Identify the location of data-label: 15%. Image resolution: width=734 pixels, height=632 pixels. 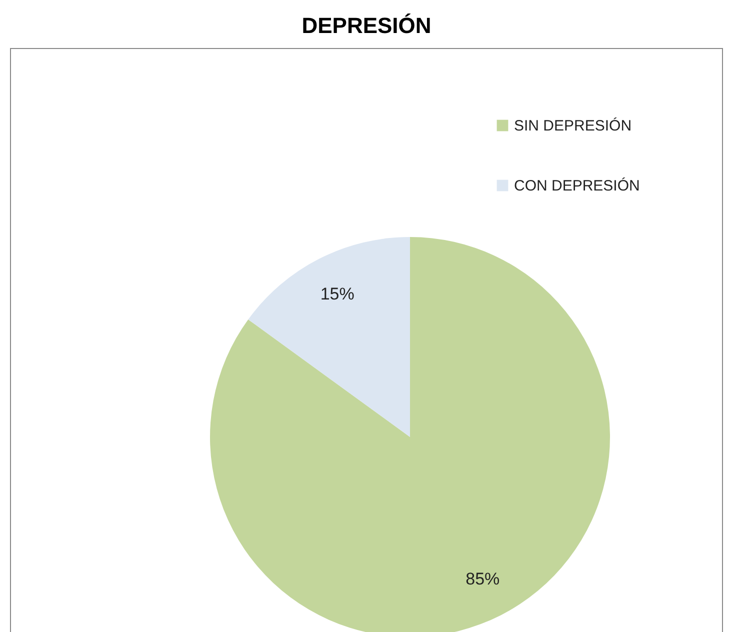
(337, 294).